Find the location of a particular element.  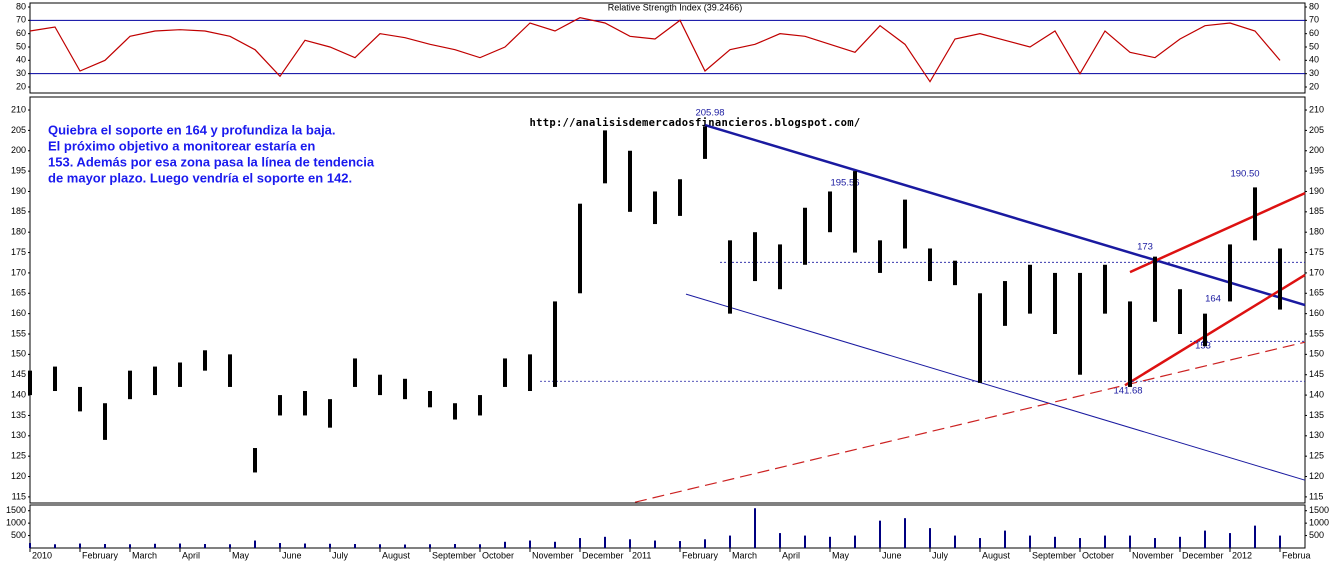

x-tick-label: 2010 is located at coordinates (42, 555).